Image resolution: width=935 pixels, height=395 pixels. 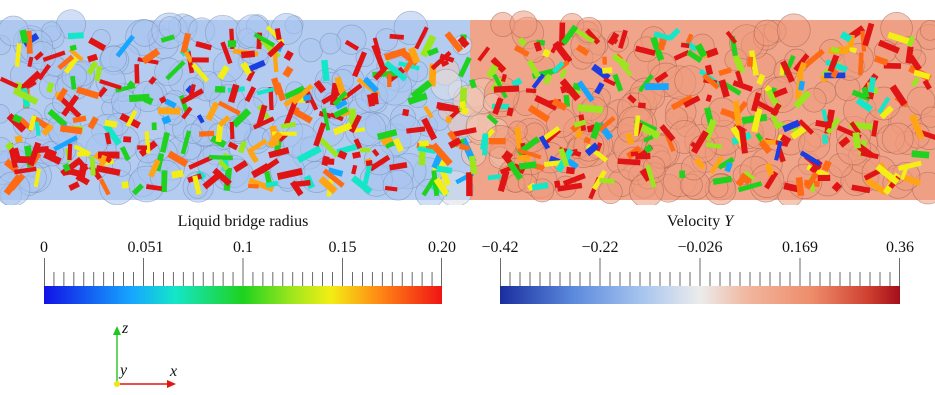 What do you see at coordinates (125, 329) in the screenshot?
I see `z-axis-label: z` at bounding box center [125, 329].